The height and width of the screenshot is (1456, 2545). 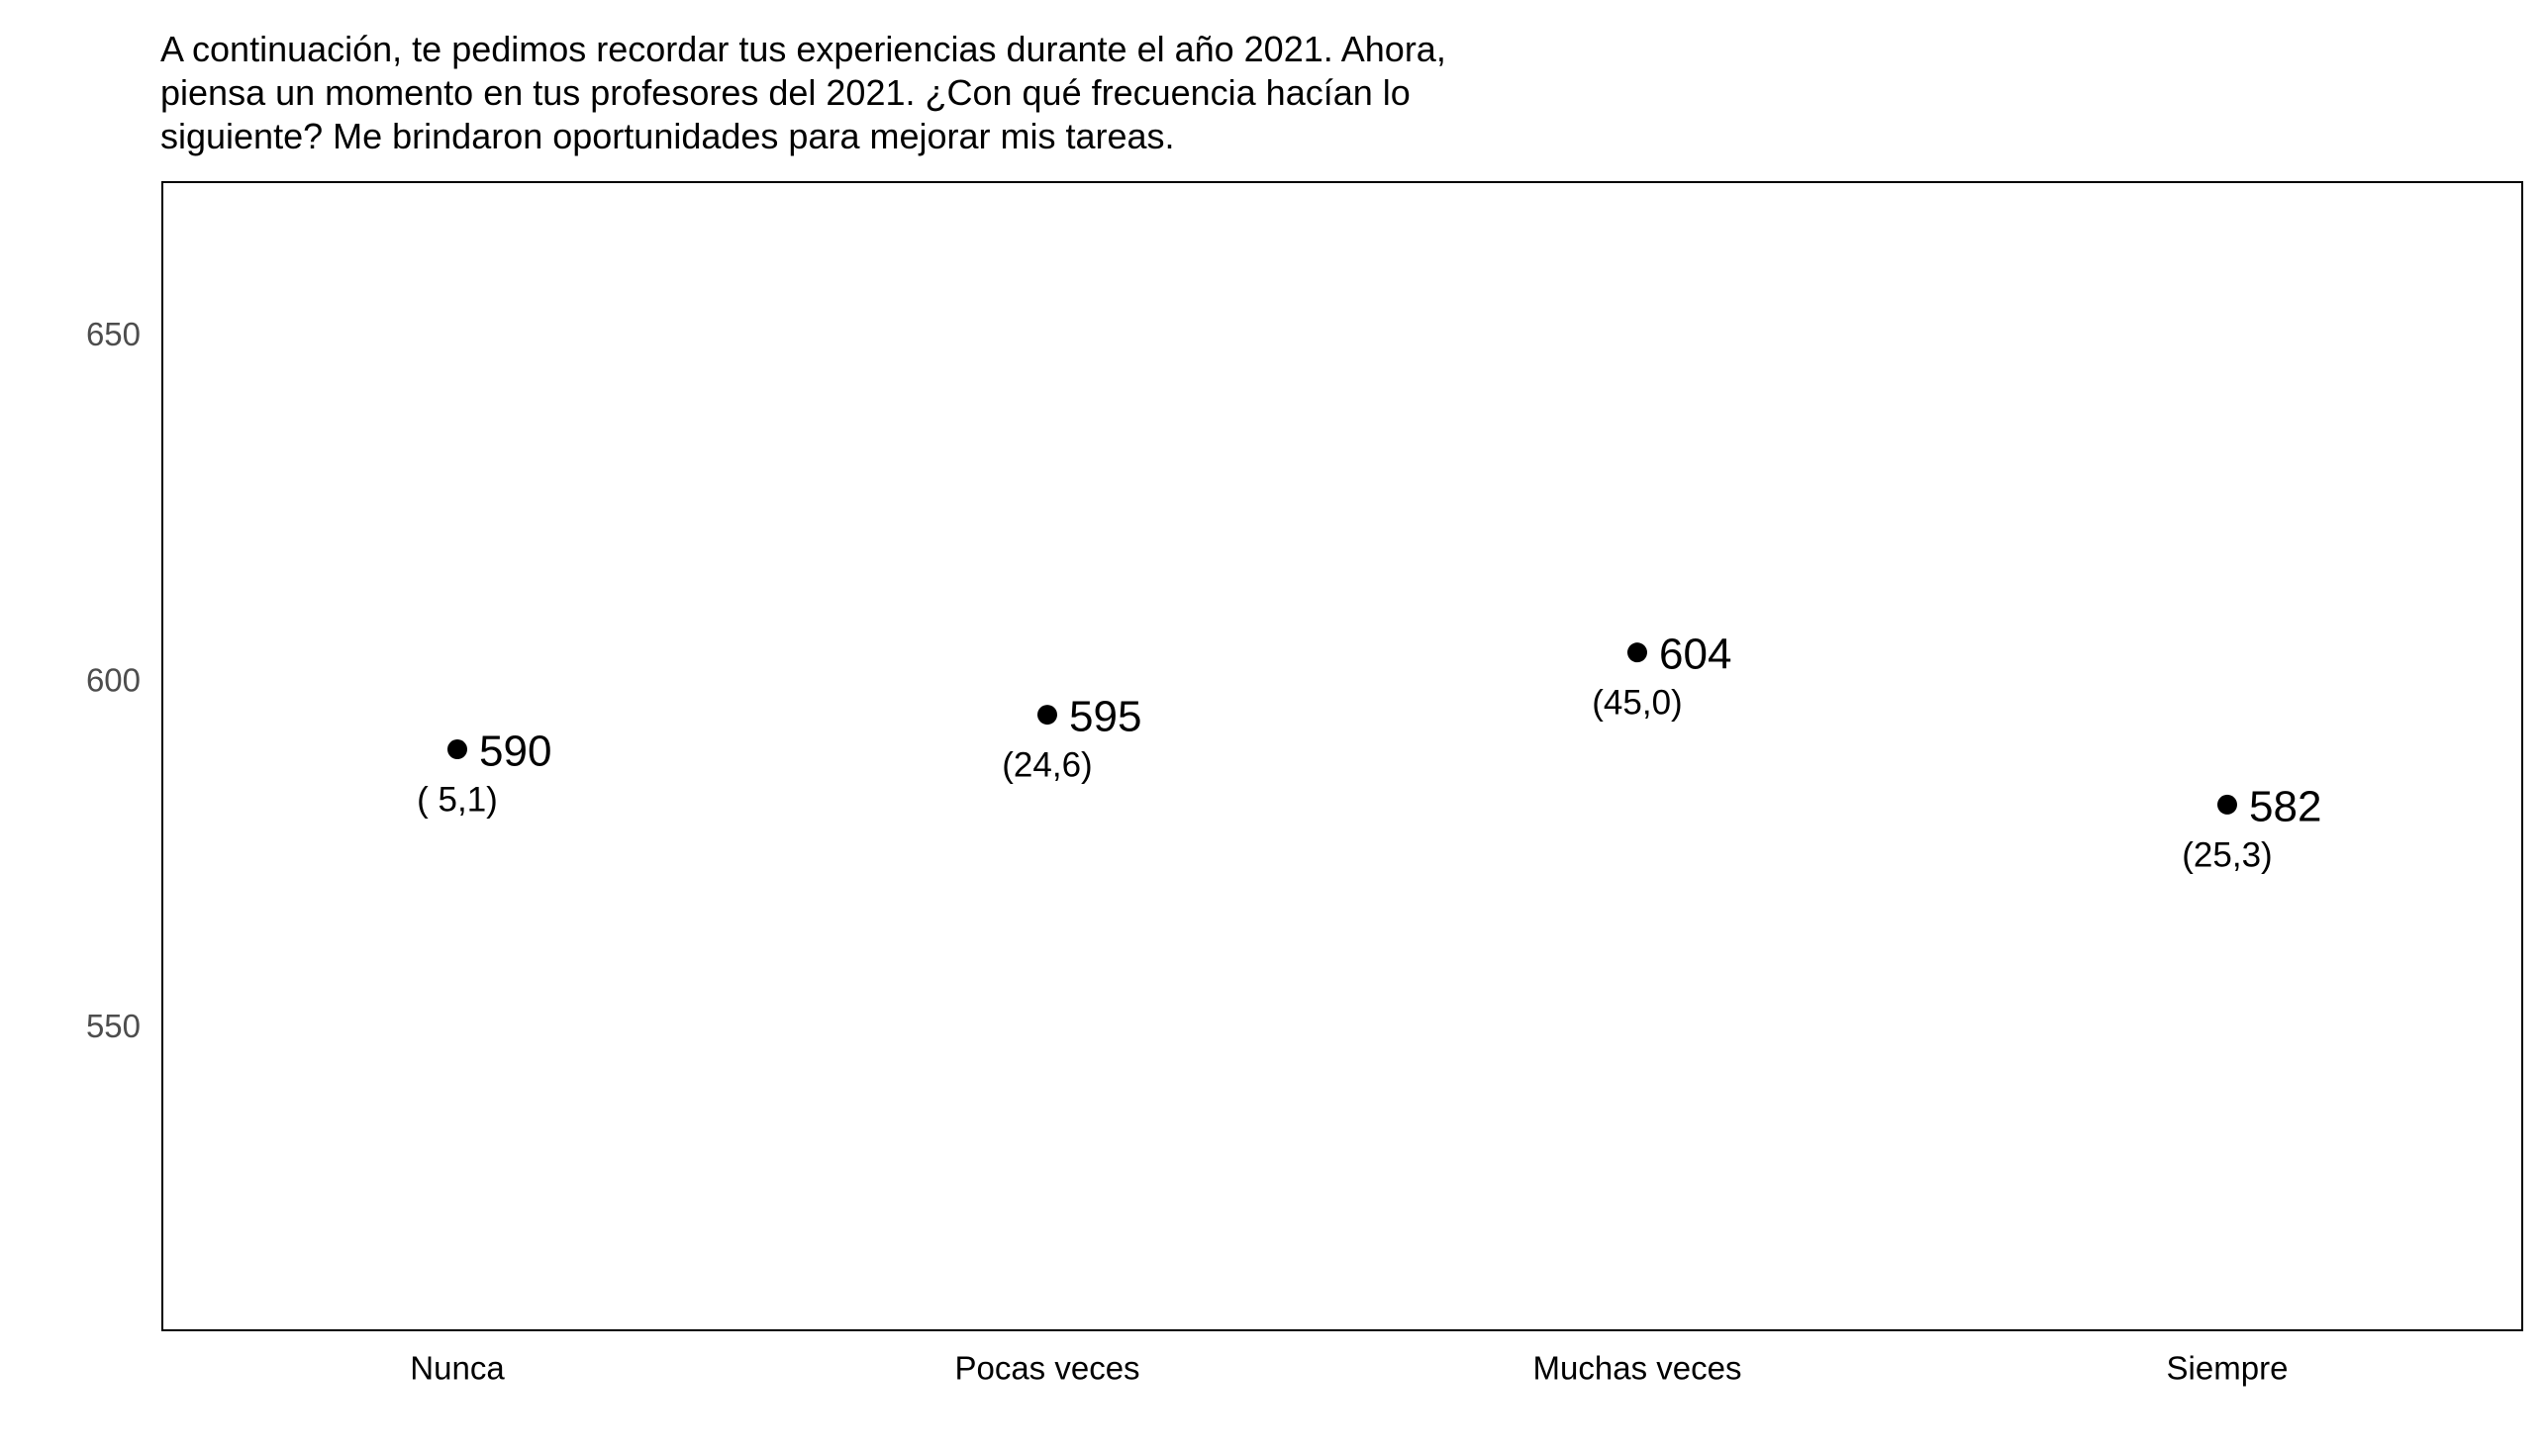 What do you see at coordinates (1349, 1368) in the screenshot?
I see `x-axis: Nunca Pocas veces Muchas veces Siempre` at bounding box center [1349, 1368].